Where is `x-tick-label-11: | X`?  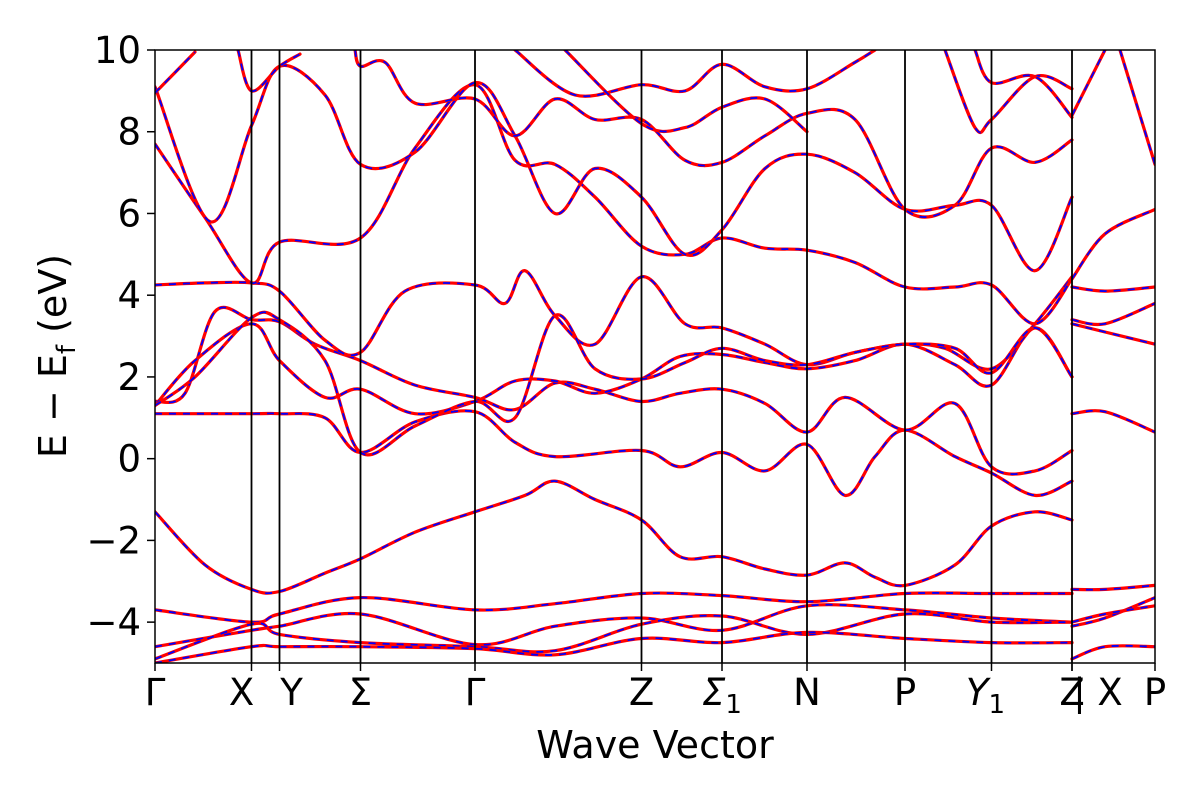 x-tick-label-11: | X is located at coordinates (1098, 692).